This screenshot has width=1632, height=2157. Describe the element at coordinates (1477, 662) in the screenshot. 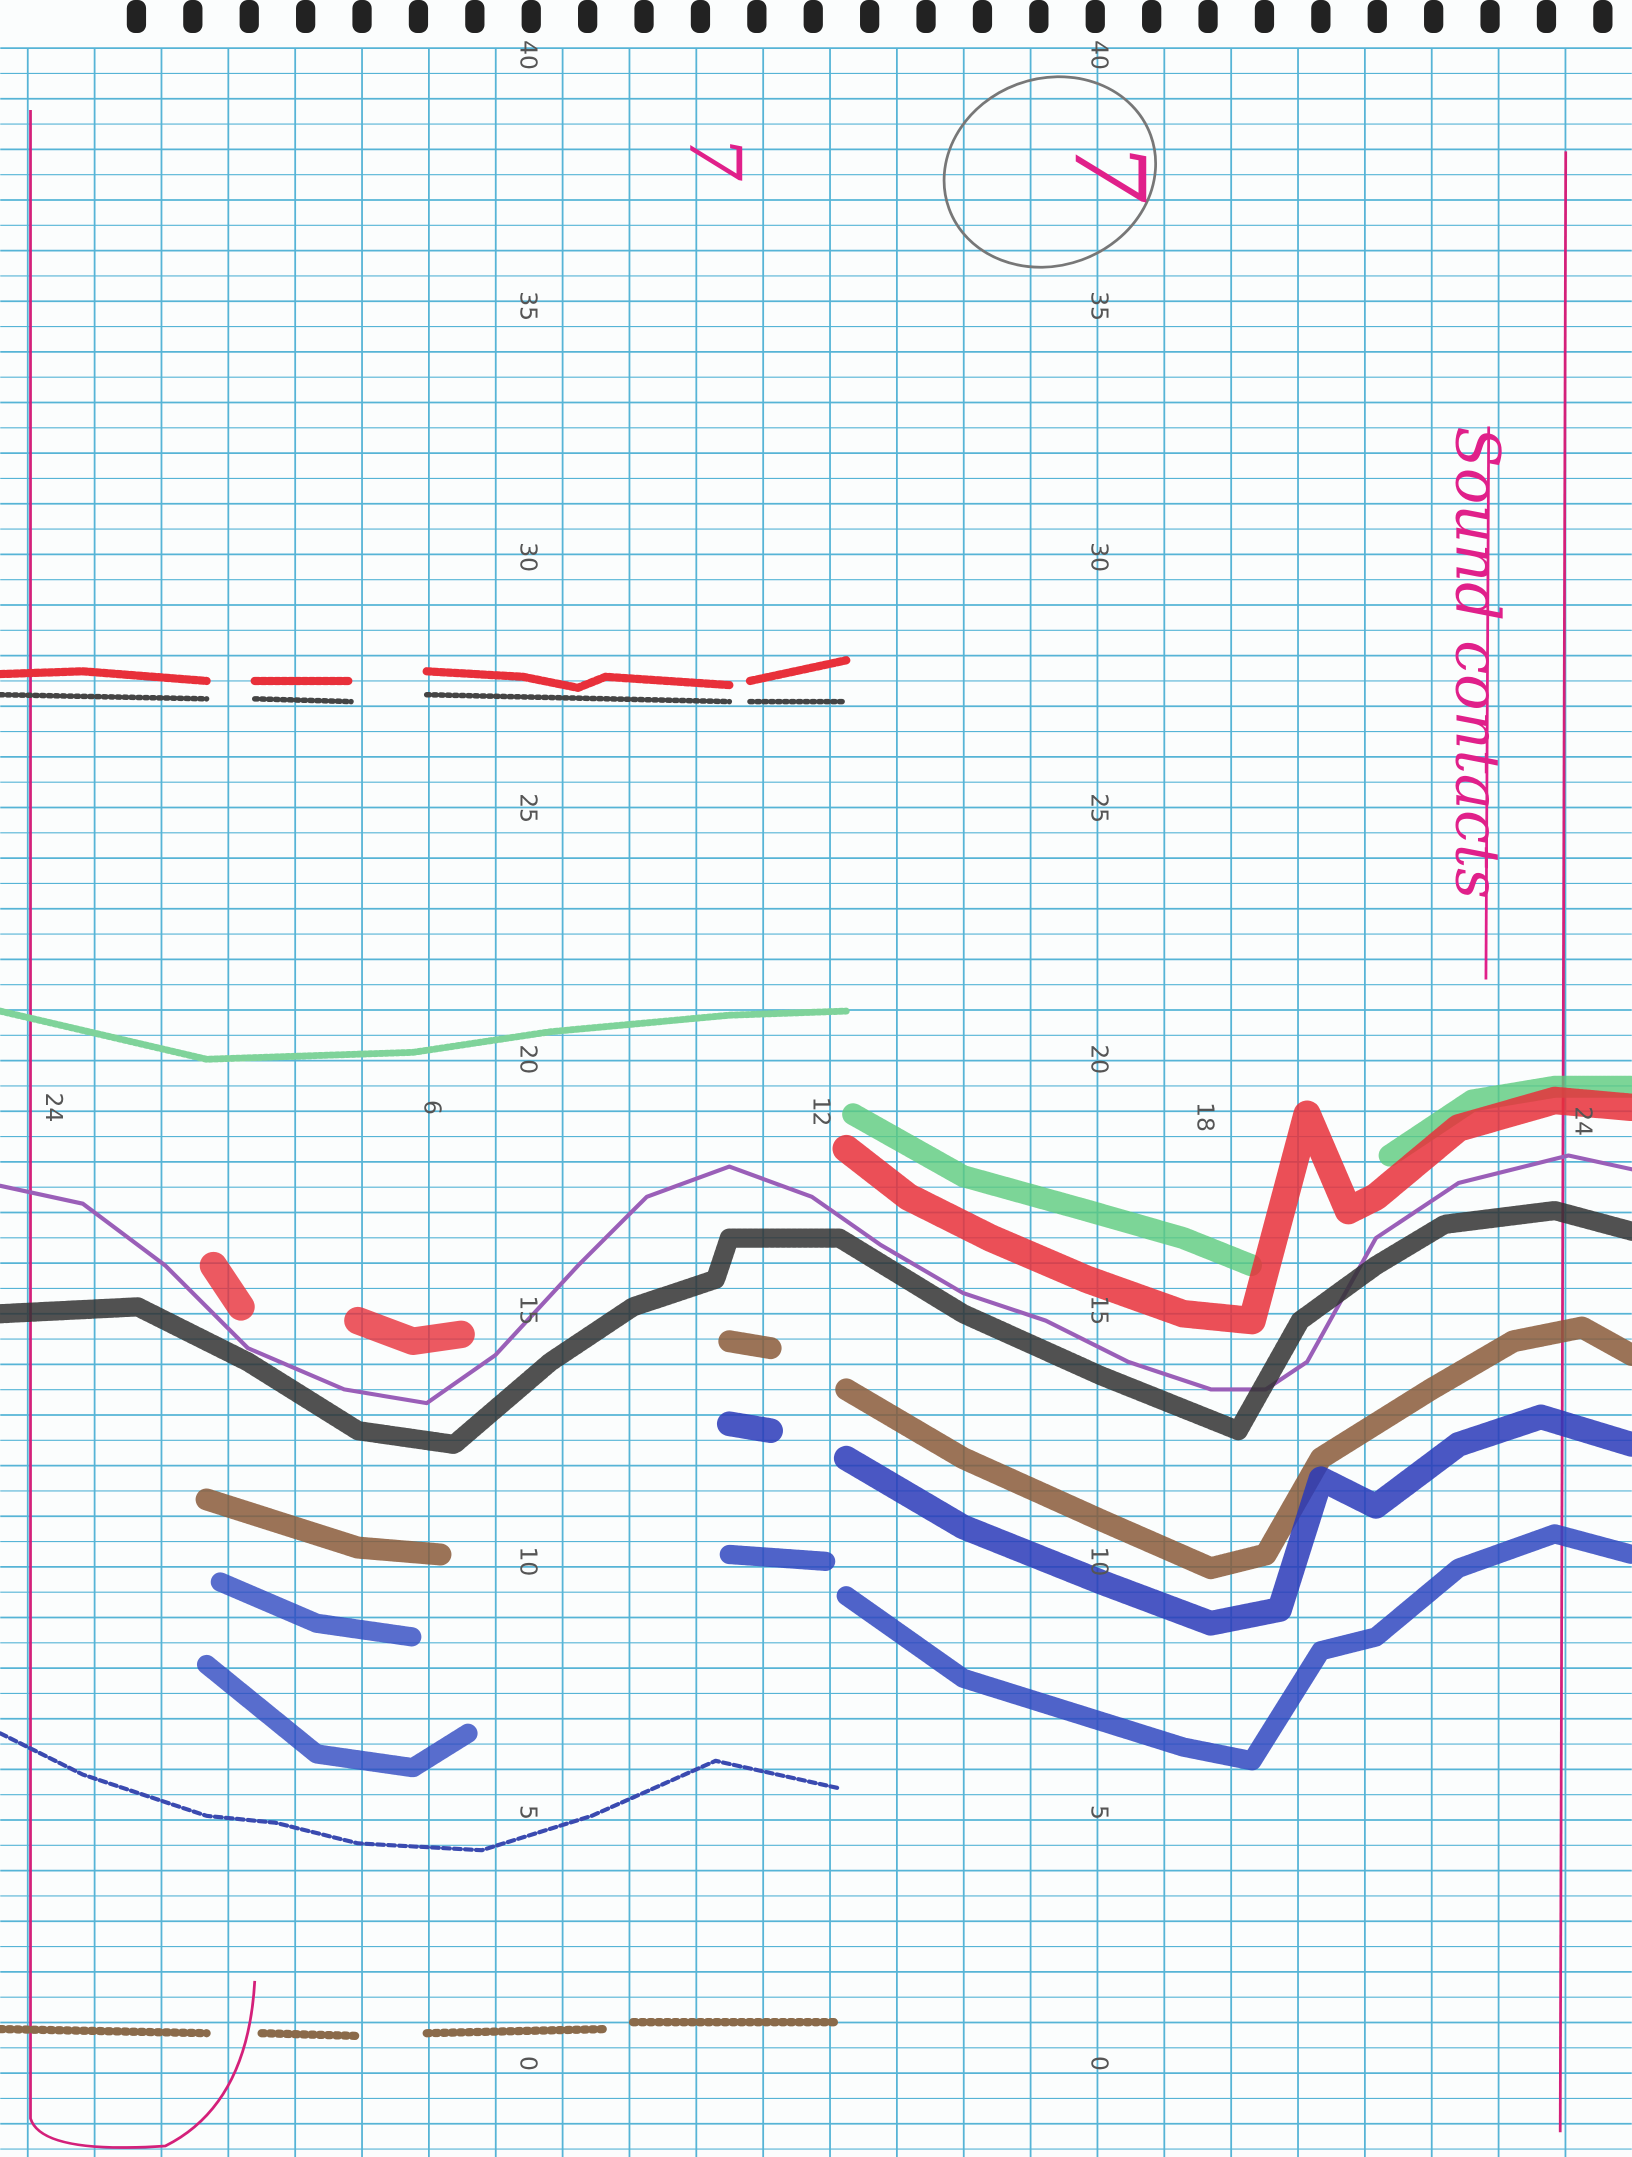

I see `annotation-note: Sound contacts` at that location.